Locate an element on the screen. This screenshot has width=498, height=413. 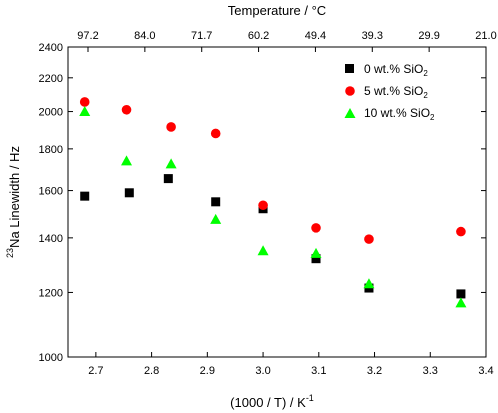
y-axis-title-isotope: 23 is located at coordinates (10, 253).